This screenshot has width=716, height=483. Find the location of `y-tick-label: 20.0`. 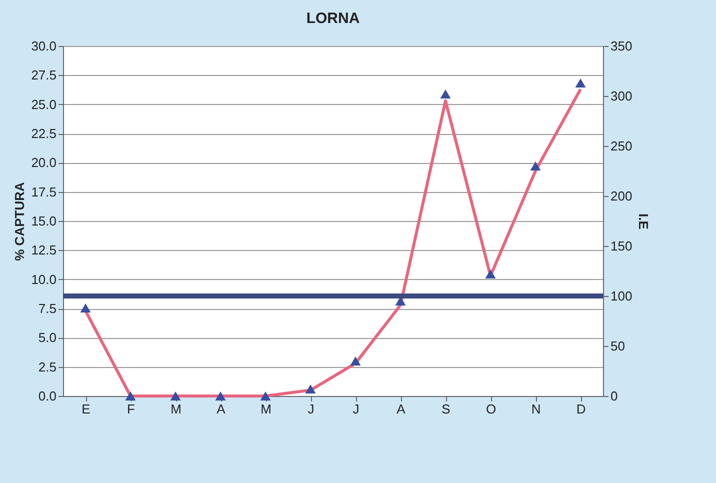

y-tick-label: 20.0 is located at coordinates (43, 162).